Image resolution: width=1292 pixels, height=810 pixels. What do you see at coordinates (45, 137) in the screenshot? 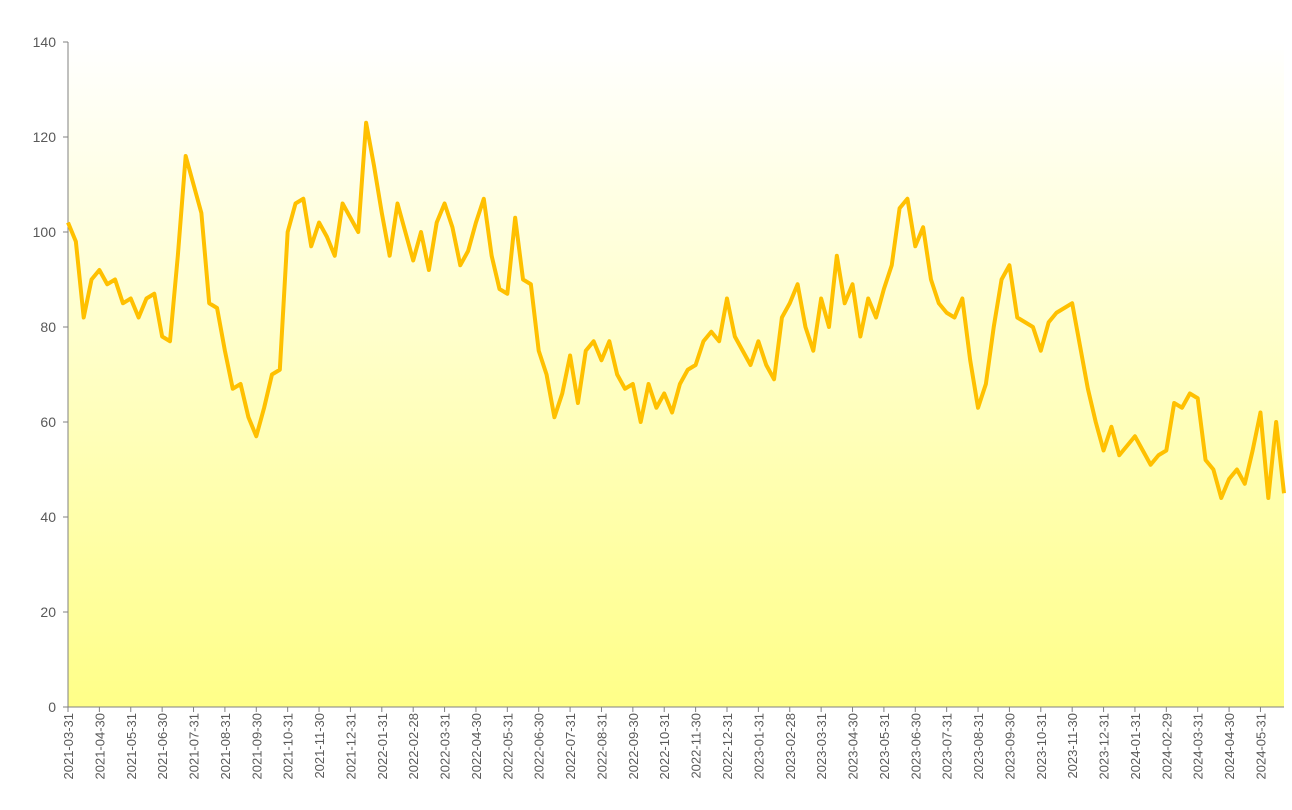
I see `y-tick-label: 120` at bounding box center [45, 137].